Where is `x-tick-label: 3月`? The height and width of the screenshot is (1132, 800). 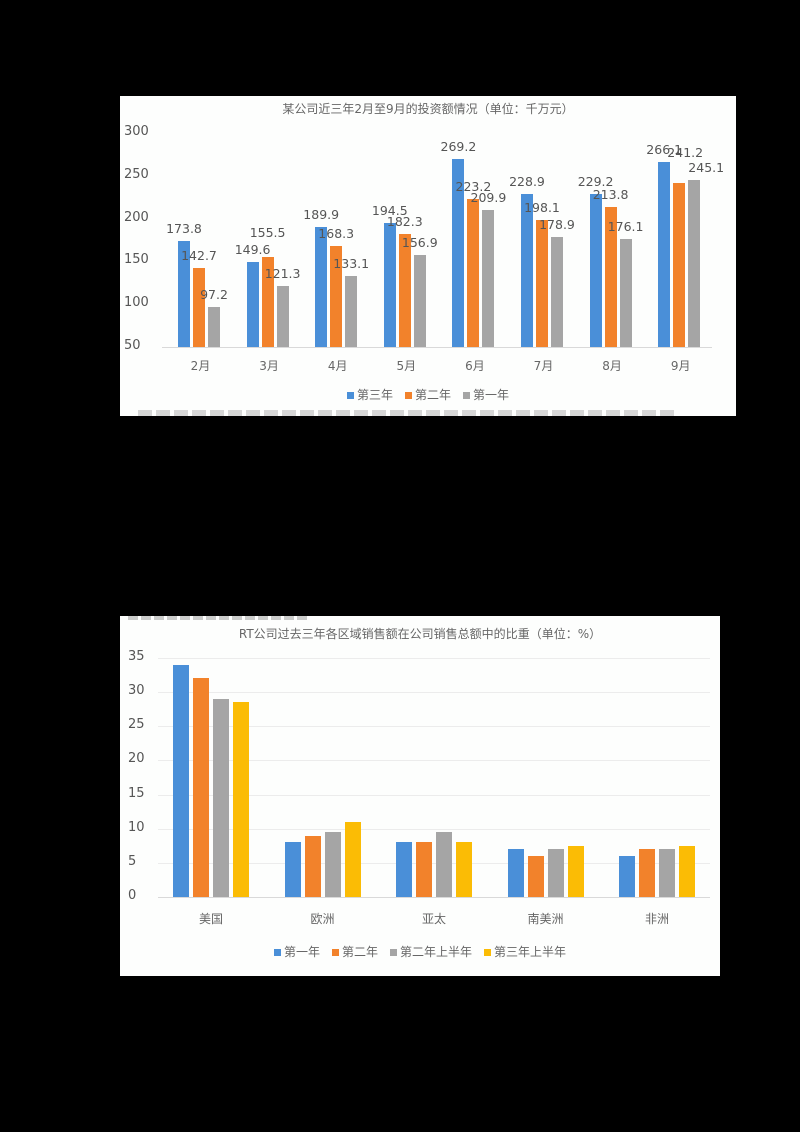
x-tick-label: 3月 is located at coordinates (269, 366).